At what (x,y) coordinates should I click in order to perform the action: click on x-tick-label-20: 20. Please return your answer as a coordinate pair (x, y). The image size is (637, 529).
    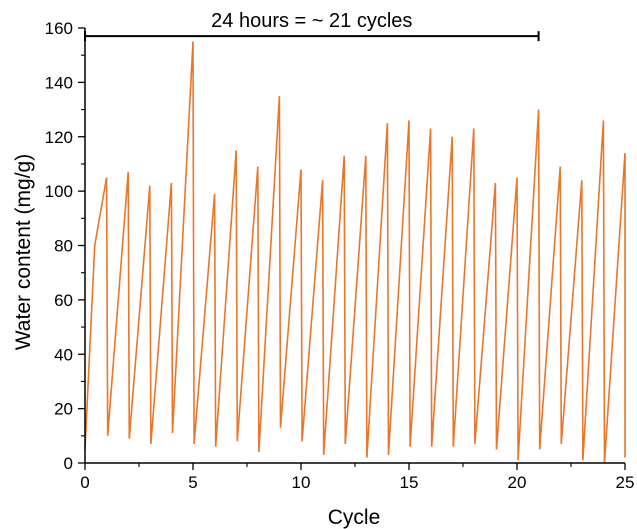
    Looking at the image, I should click on (517, 482).